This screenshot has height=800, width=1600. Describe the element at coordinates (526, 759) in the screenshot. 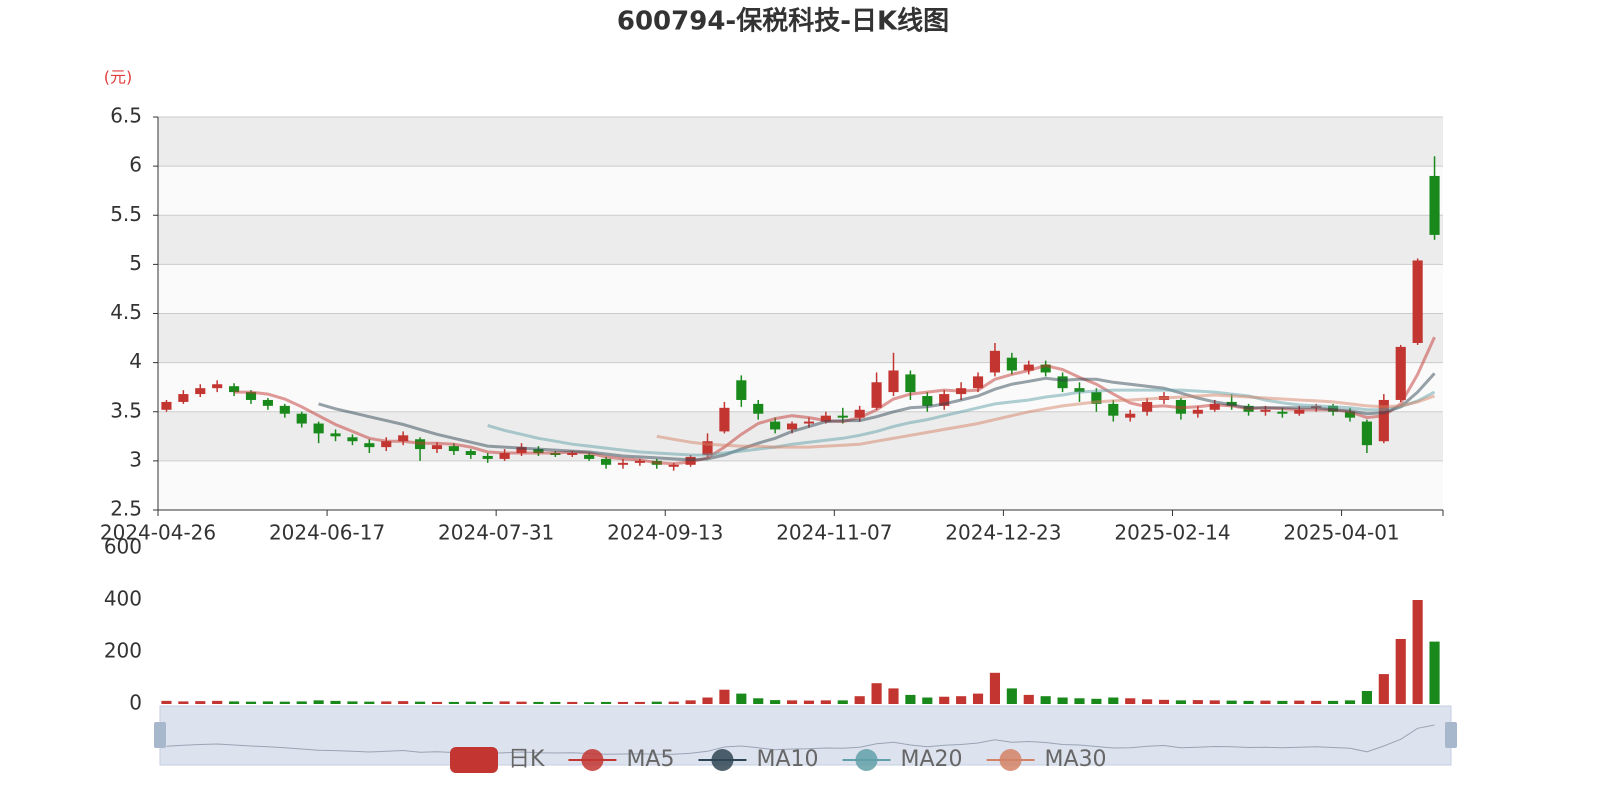

I see `legend-label: 日K` at that location.